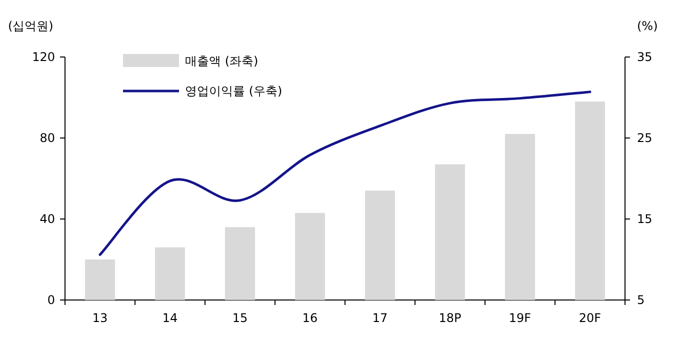 The width and height of the screenshot is (680, 344). Describe the element at coordinates (641, 300) in the screenshot. I see `y2-tick-label: 5` at that location.